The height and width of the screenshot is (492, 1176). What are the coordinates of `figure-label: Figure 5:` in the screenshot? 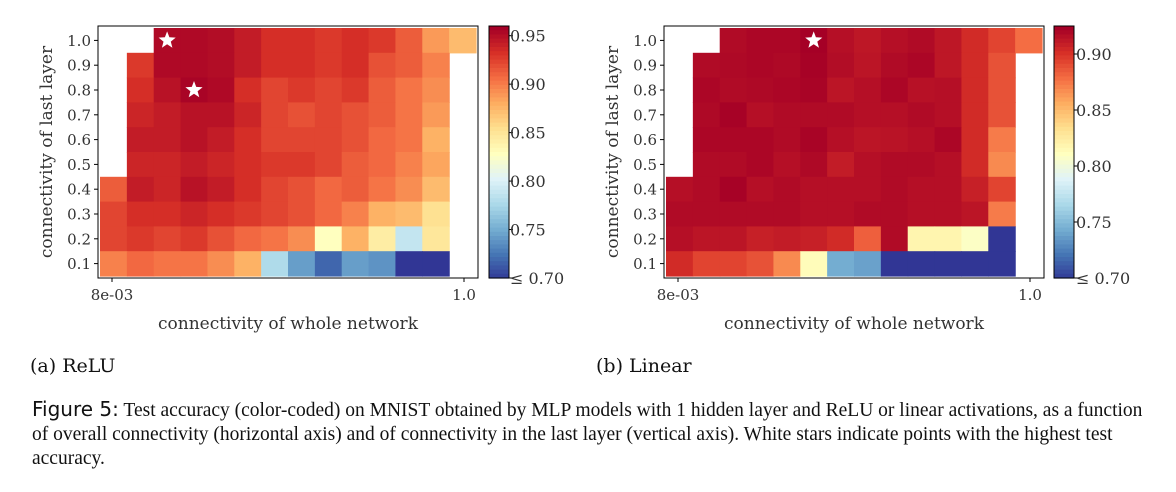 It's located at (75, 409).